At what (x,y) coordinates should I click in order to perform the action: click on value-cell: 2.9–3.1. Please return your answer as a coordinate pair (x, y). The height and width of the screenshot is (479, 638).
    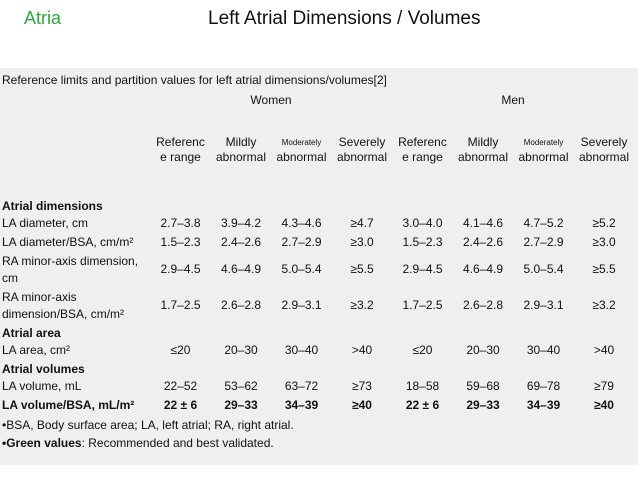
    Looking at the image, I should click on (543, 305).